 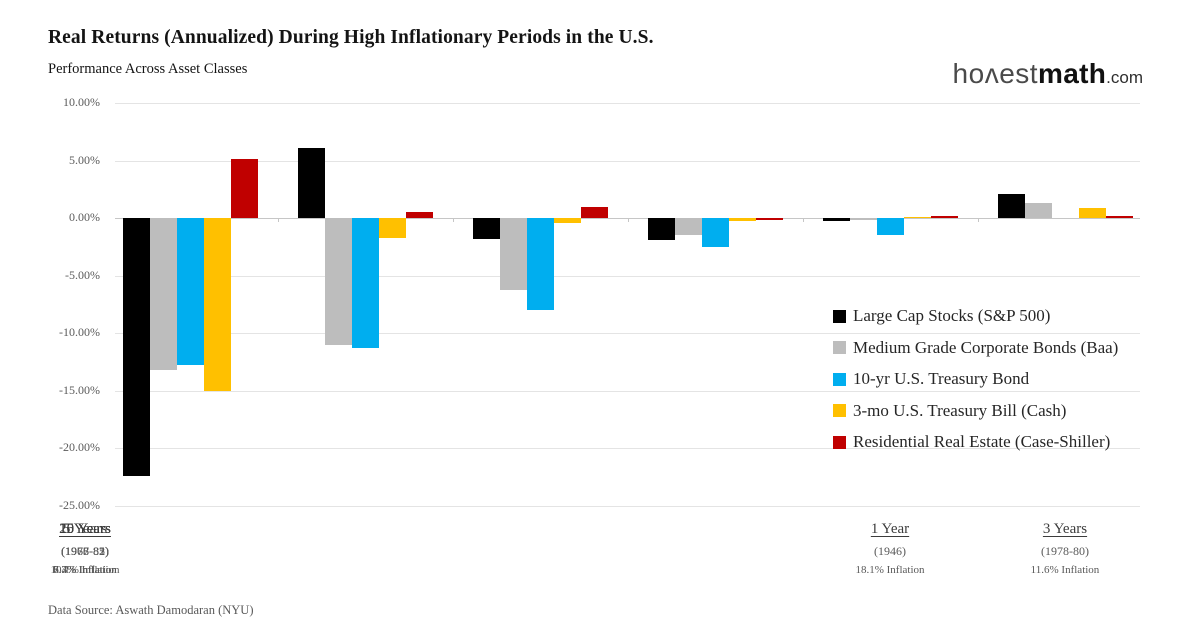 What do you see at coordinates (1038, 210) in the screenshot?
I see `bar-medium-grade-corporate-bonds-baa-20-years` at bounding box center [1038, 210].